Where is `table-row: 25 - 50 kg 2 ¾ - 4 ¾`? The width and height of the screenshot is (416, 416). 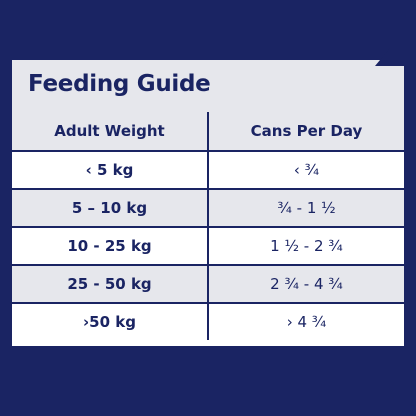
table-row: 25 - 50 kg 2 ¾ - 4 ¾ is located at coordinates (208, 283).